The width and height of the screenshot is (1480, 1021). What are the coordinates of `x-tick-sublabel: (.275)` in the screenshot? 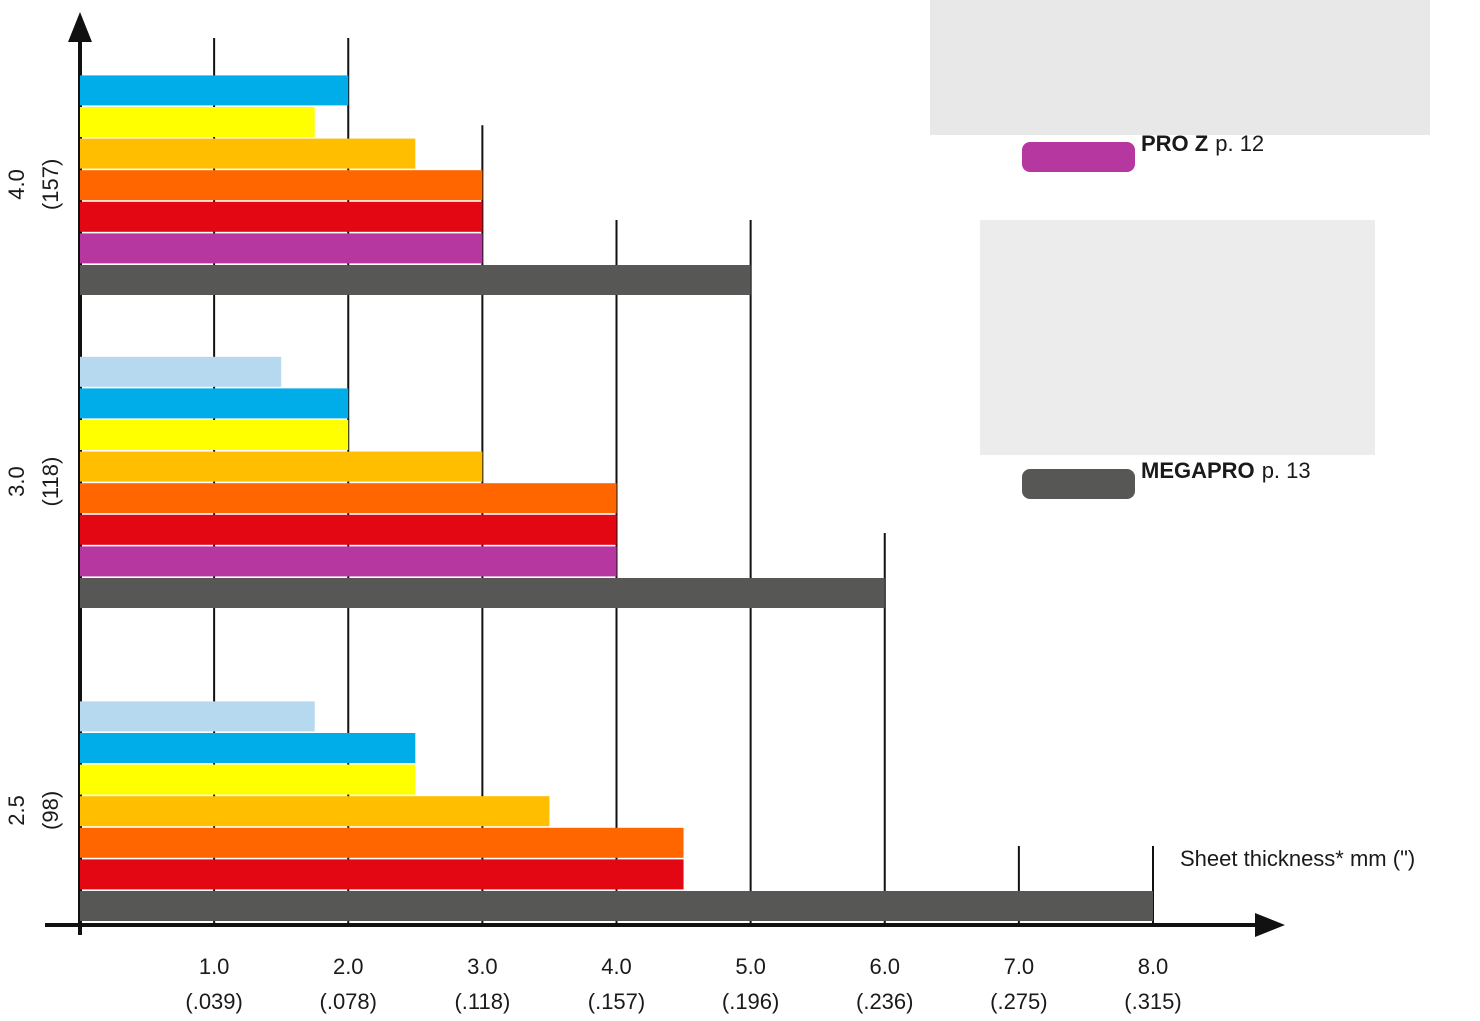 It's located at (1018, 1001).